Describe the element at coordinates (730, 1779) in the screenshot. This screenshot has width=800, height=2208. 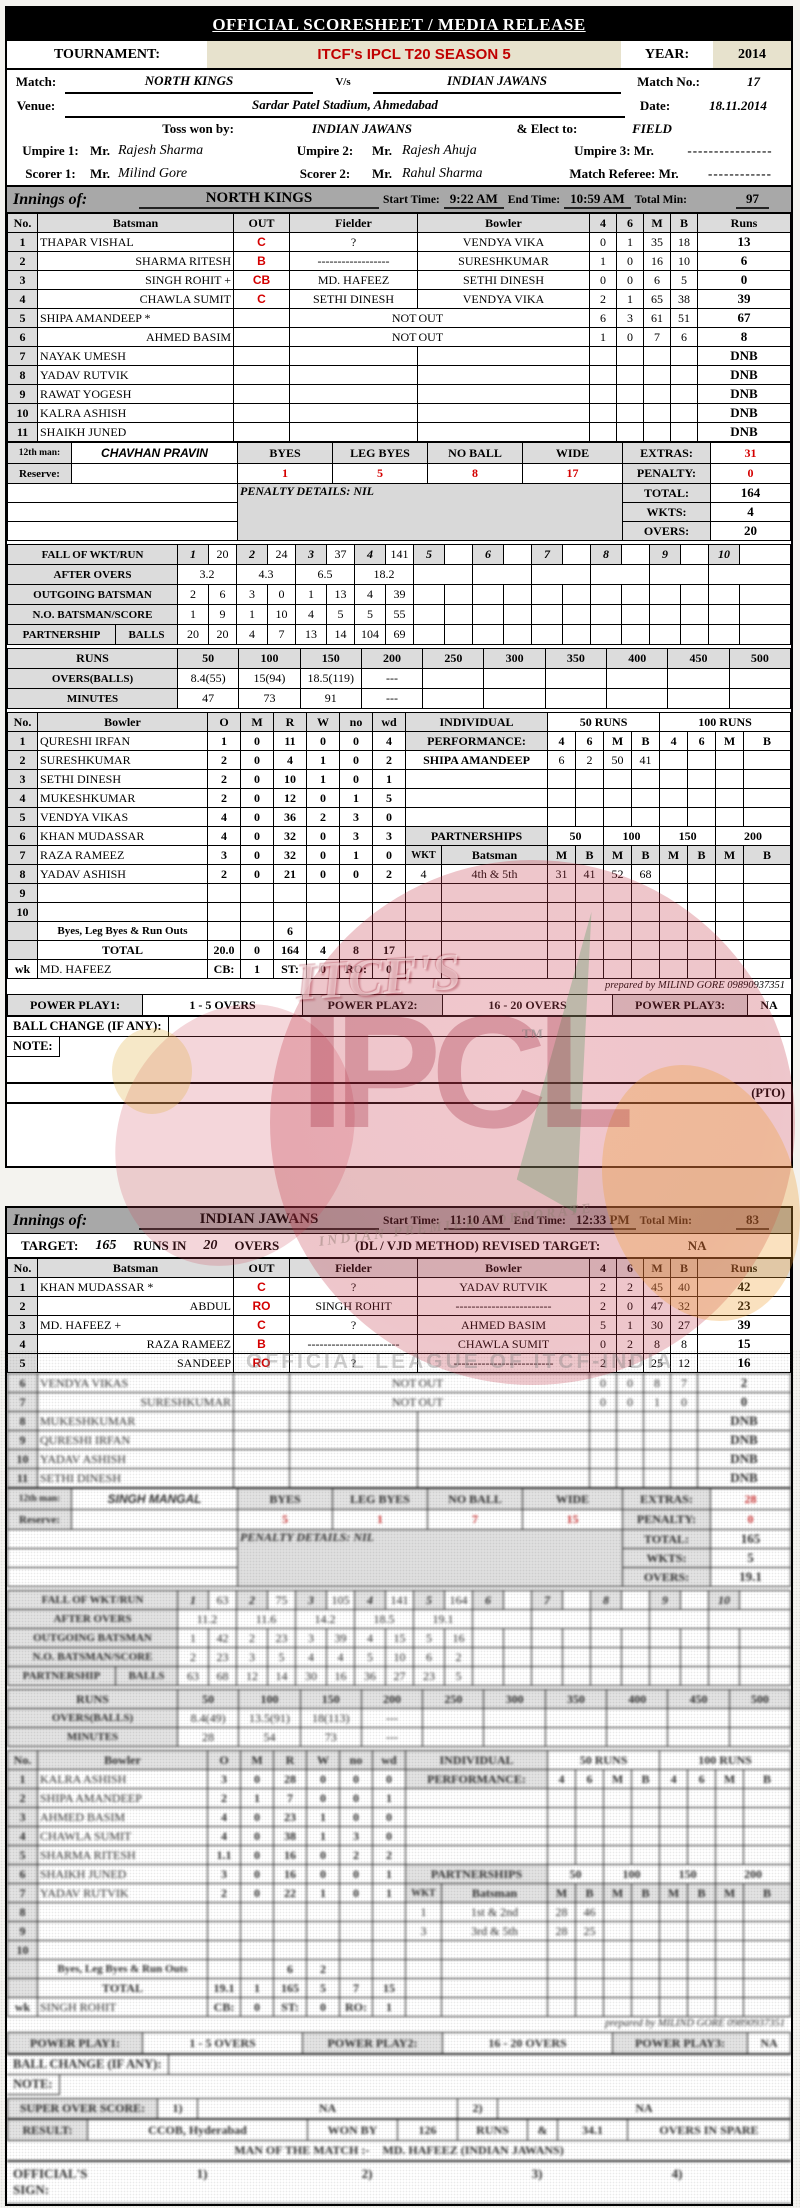
I see `perf-hm: M` at that location.